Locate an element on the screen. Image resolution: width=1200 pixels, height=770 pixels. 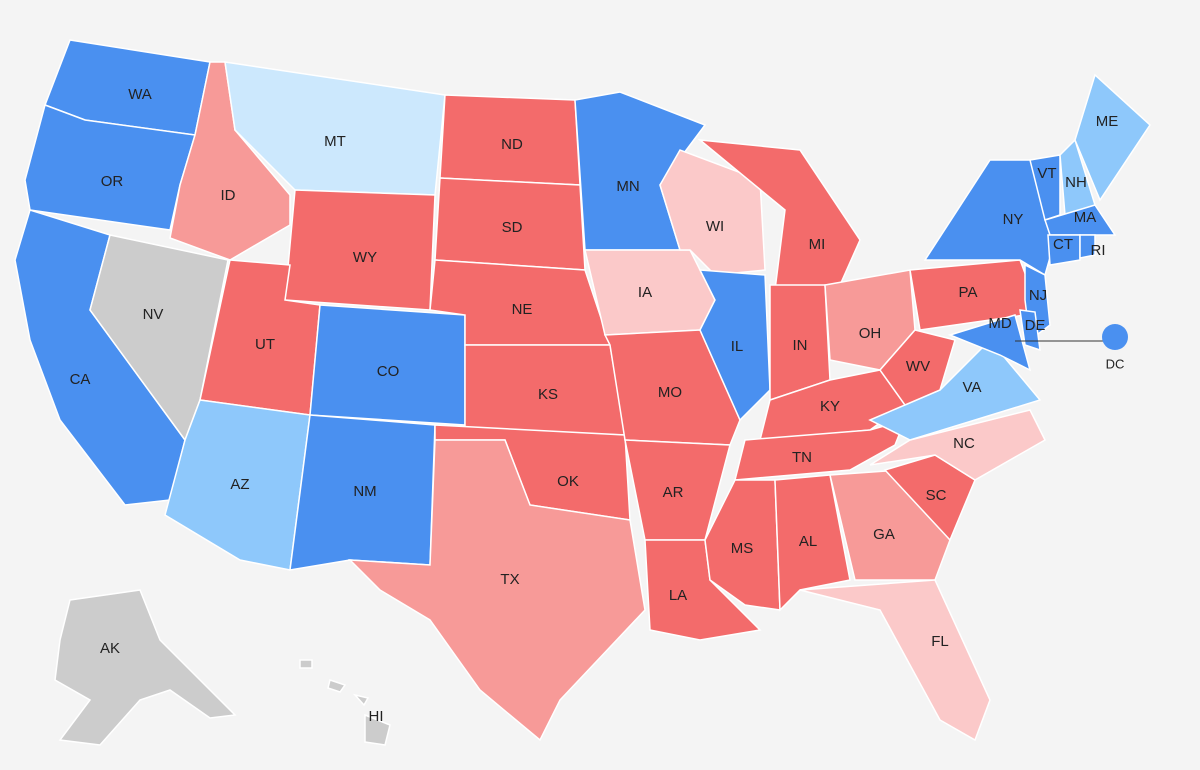
state-label: WA is located at coordinates (140, 94).